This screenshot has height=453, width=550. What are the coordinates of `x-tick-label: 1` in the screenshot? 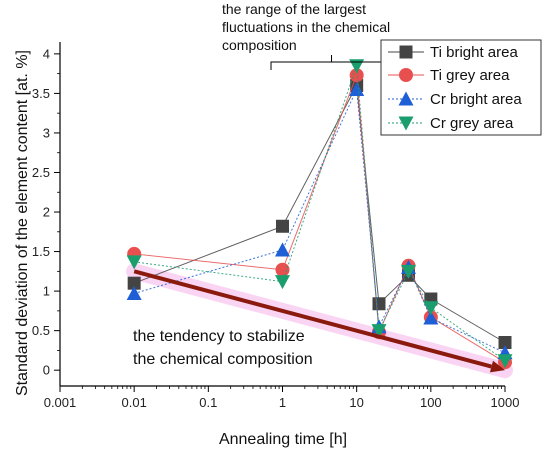 It's located at (282, 402).